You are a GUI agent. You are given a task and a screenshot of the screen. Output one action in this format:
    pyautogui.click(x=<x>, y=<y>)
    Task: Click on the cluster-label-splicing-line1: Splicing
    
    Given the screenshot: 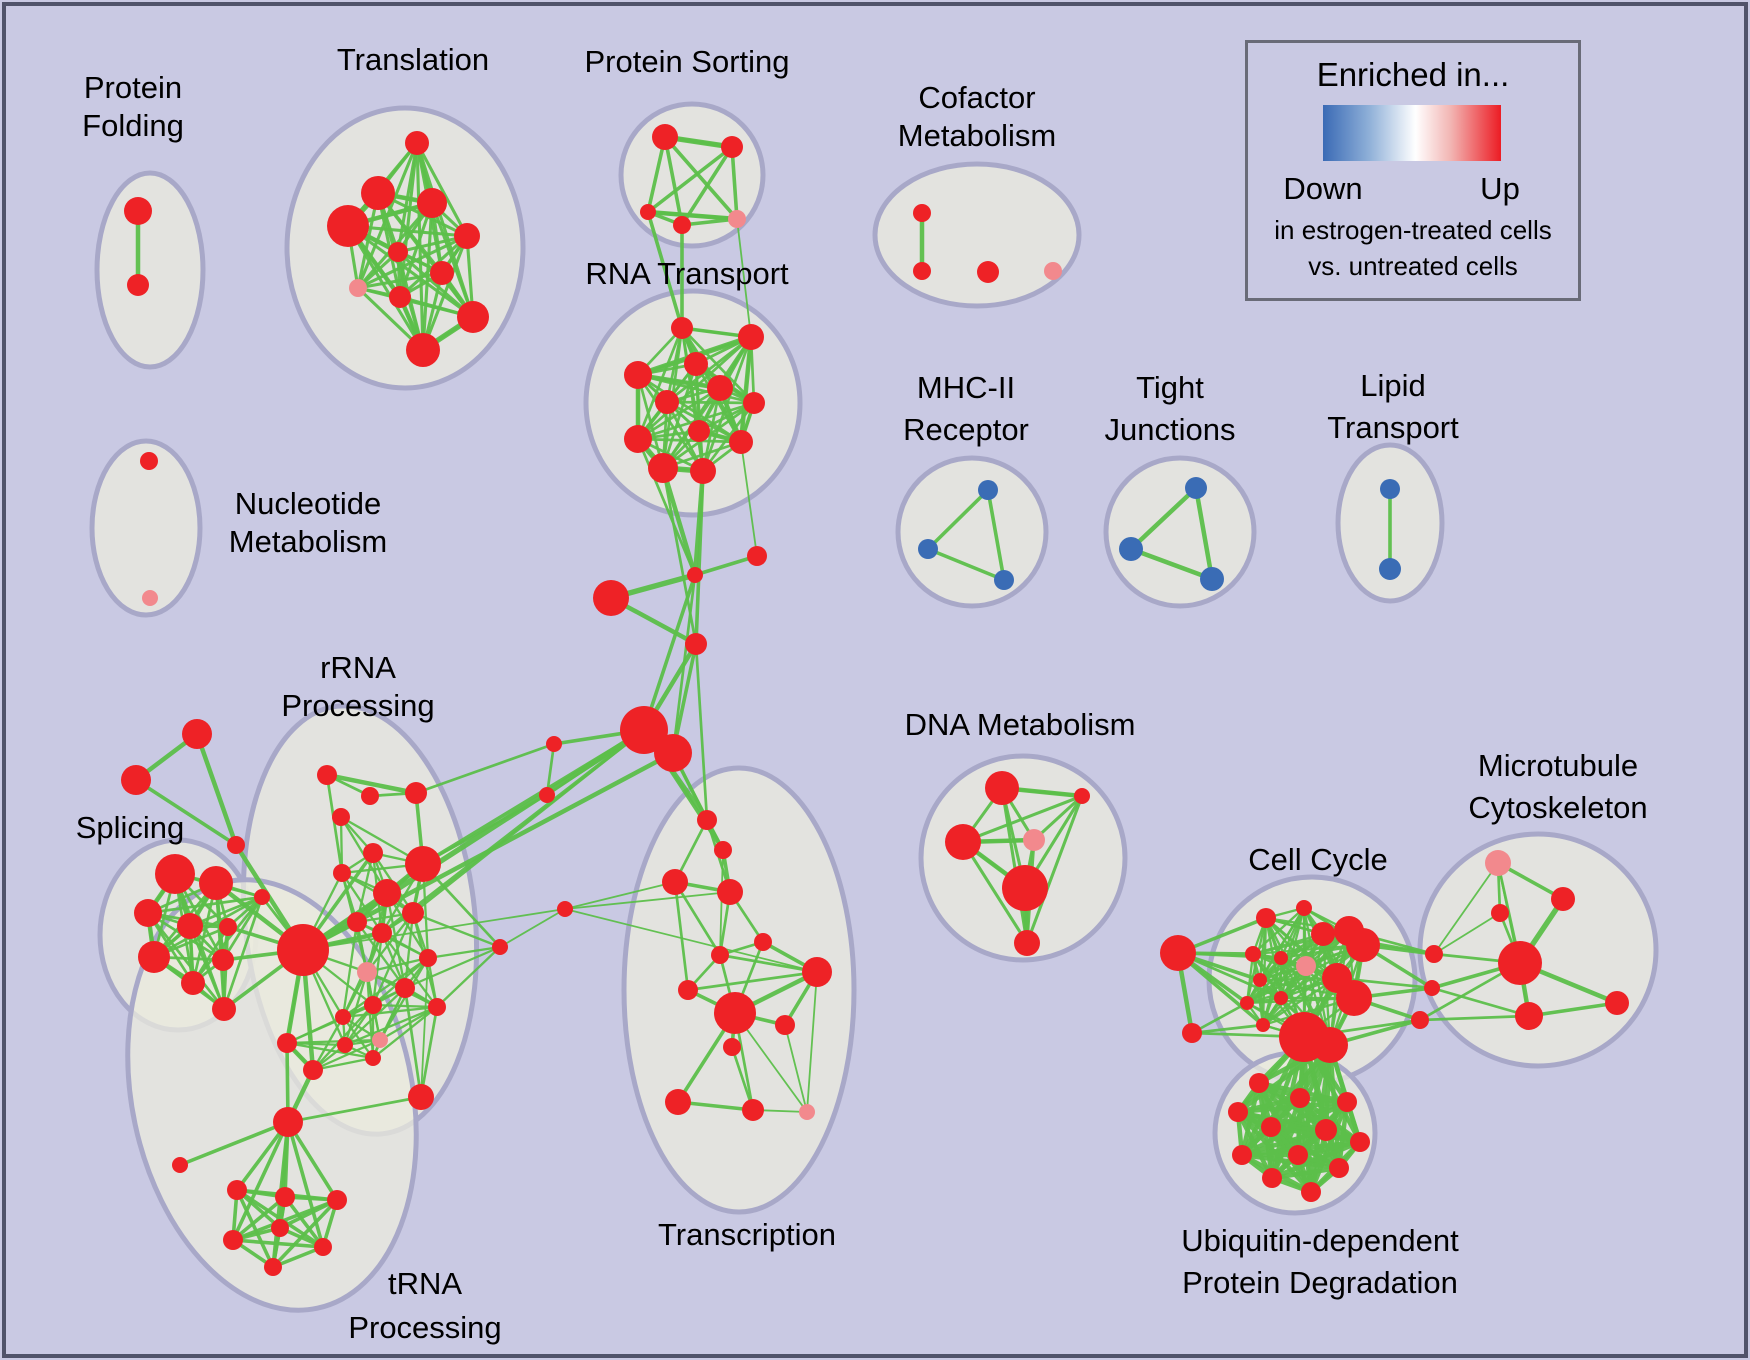 What is the action you would take?
    pyautogui.click(x=130, y=827)
    